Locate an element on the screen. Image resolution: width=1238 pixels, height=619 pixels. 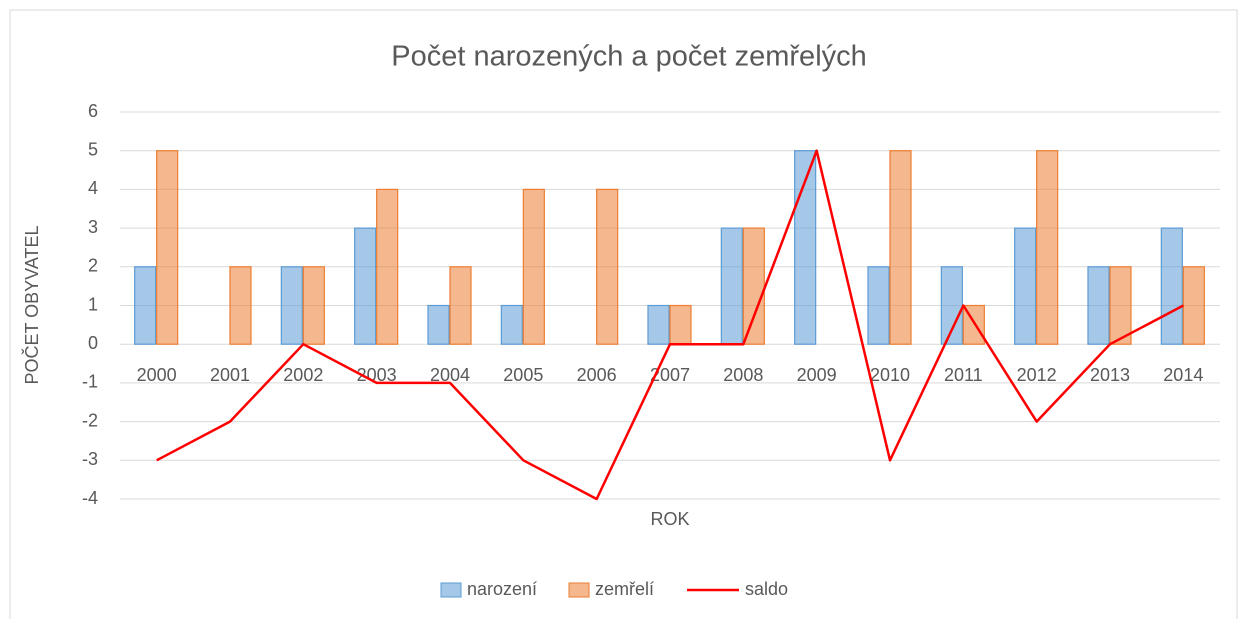
x-tick-label: 2011 is located at coordinates (963, 375).